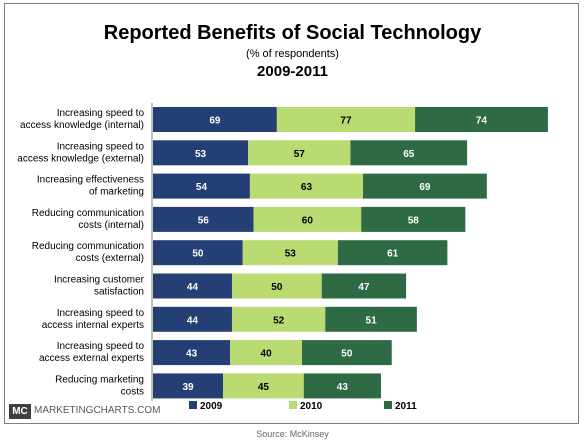 This screenshot has width=585, height=440. Describe the element at coordinates (99, 385) in the screenshot. I see `category-label: Reducing marketing costs` at that location.